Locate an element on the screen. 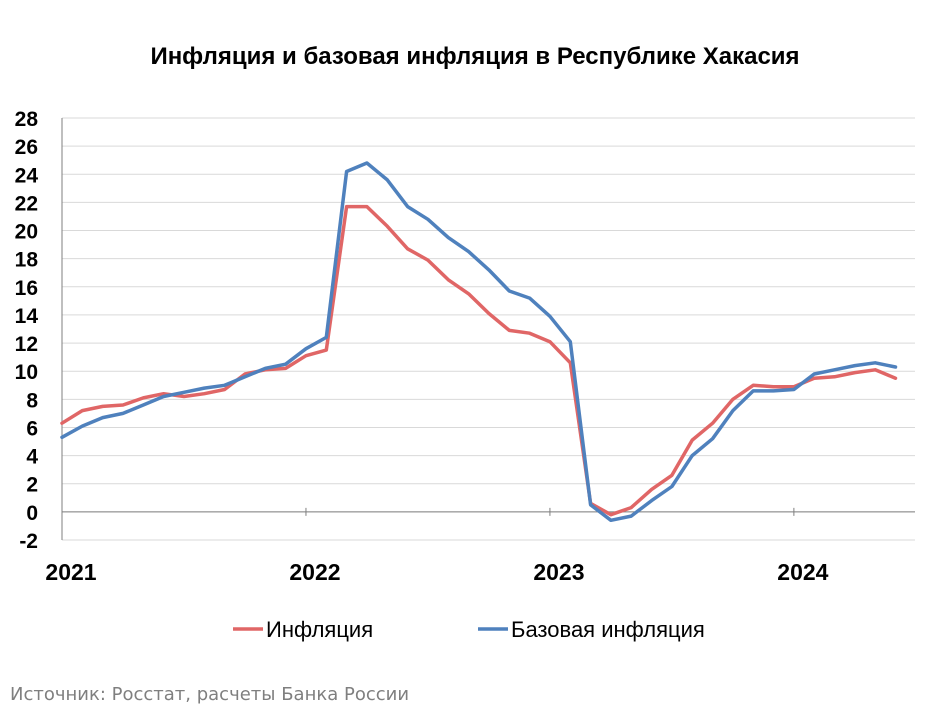  legend-label-inflation: Инфляция is located at coordinates (319, 629).